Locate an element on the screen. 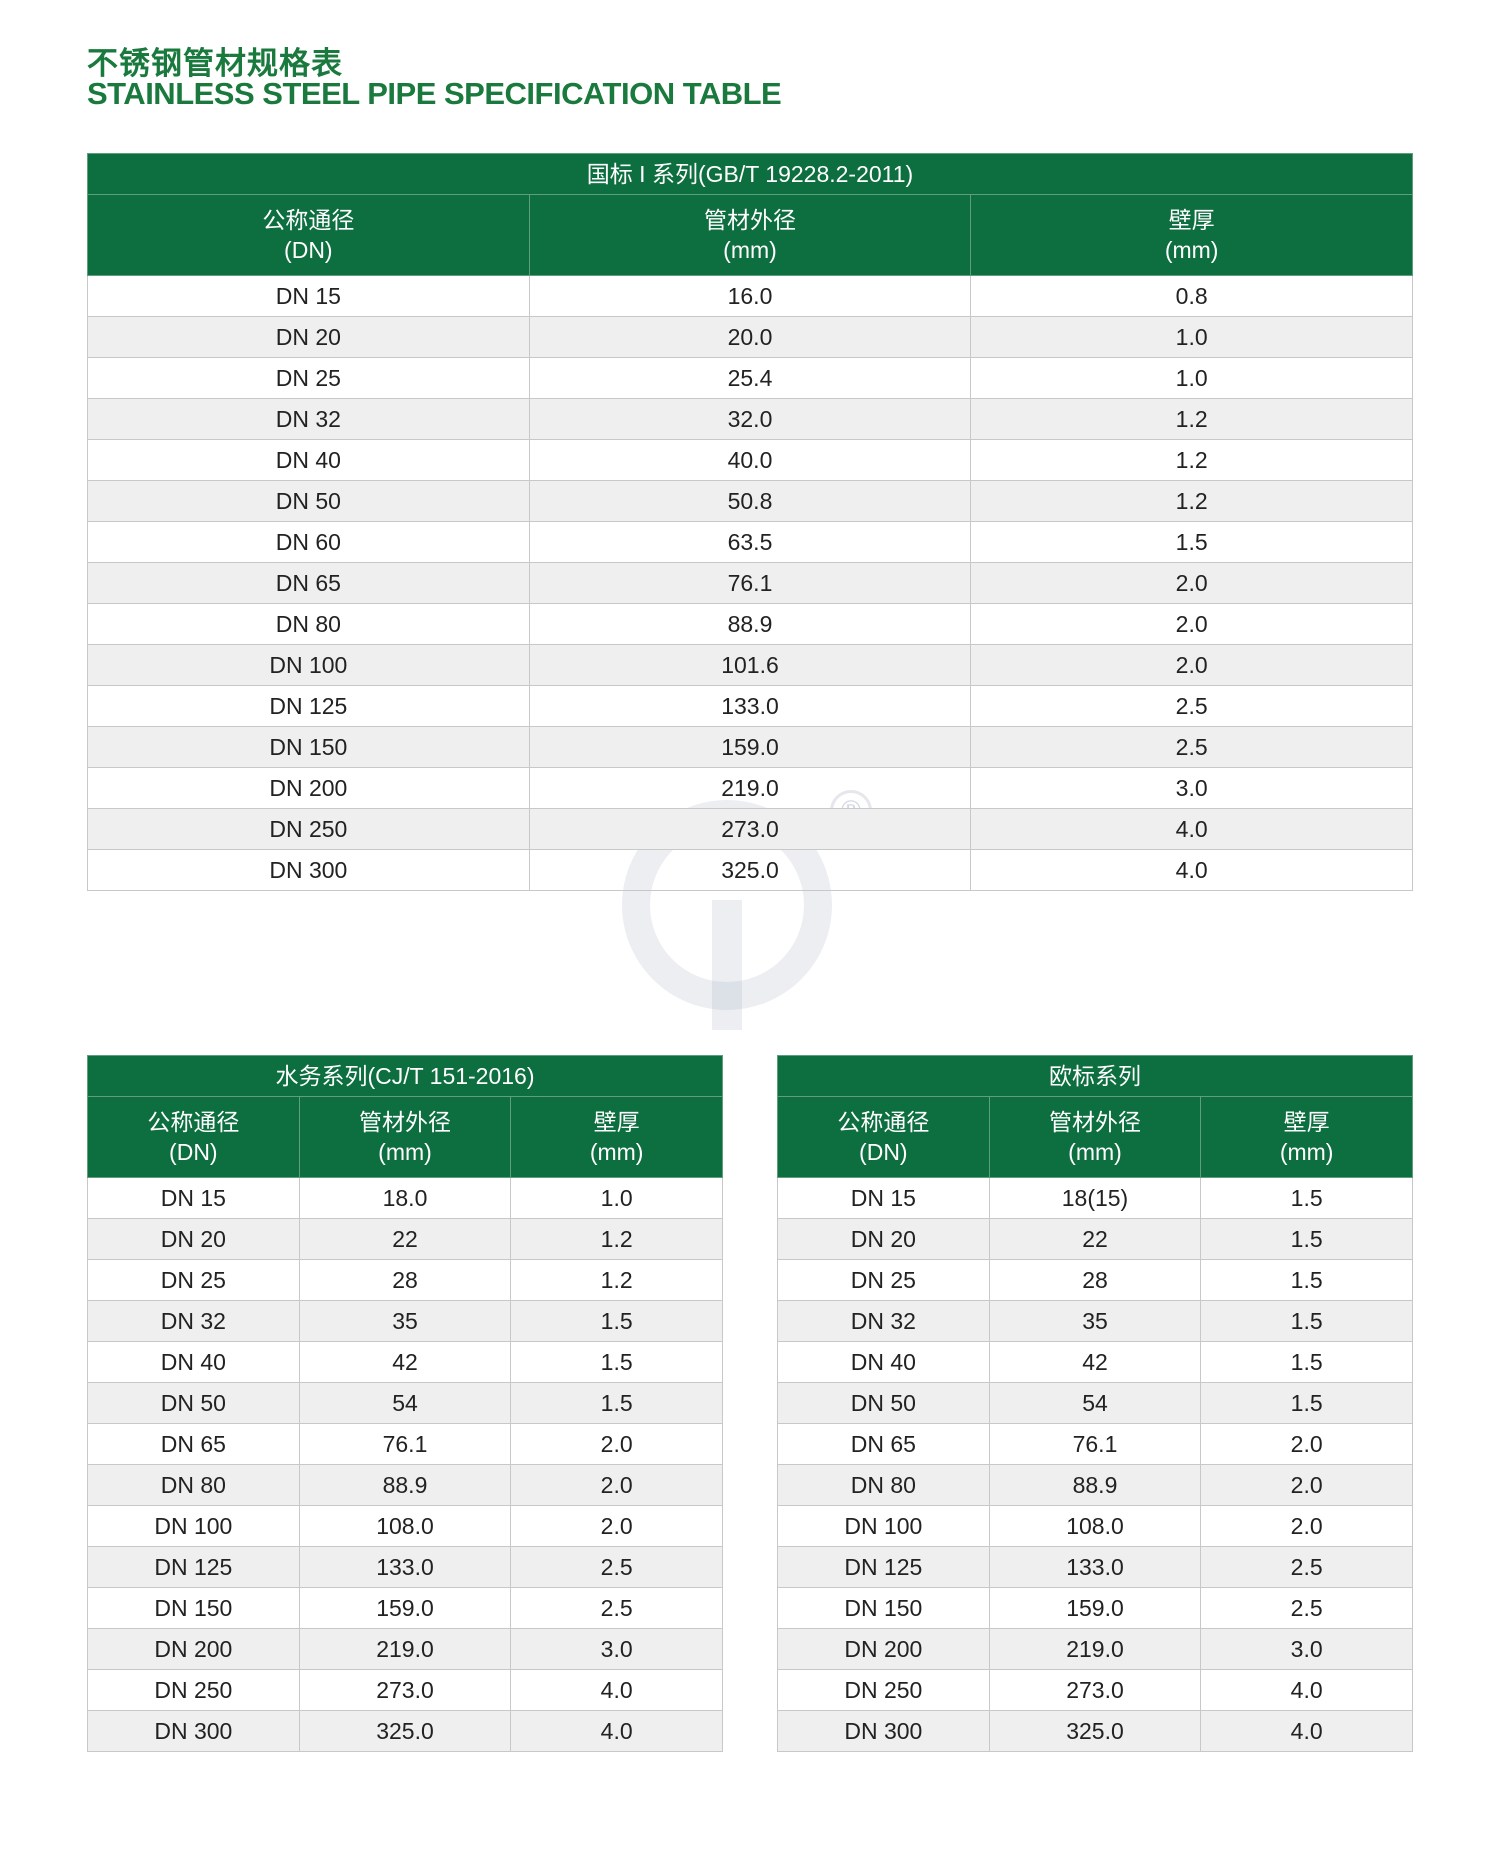 The image size is (1500, 1858). cell-outer-diameter: 22 is located at coordinates (405, 1239).